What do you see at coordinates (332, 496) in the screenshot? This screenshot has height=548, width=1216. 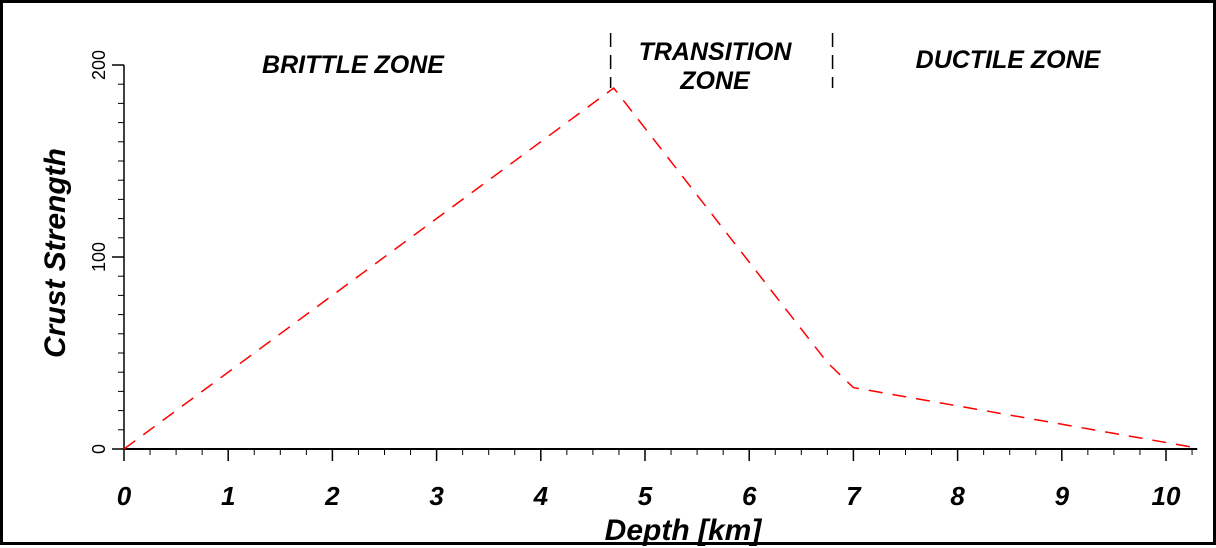 I see `x-tick-label: 2` at bounding box center [332, 496].